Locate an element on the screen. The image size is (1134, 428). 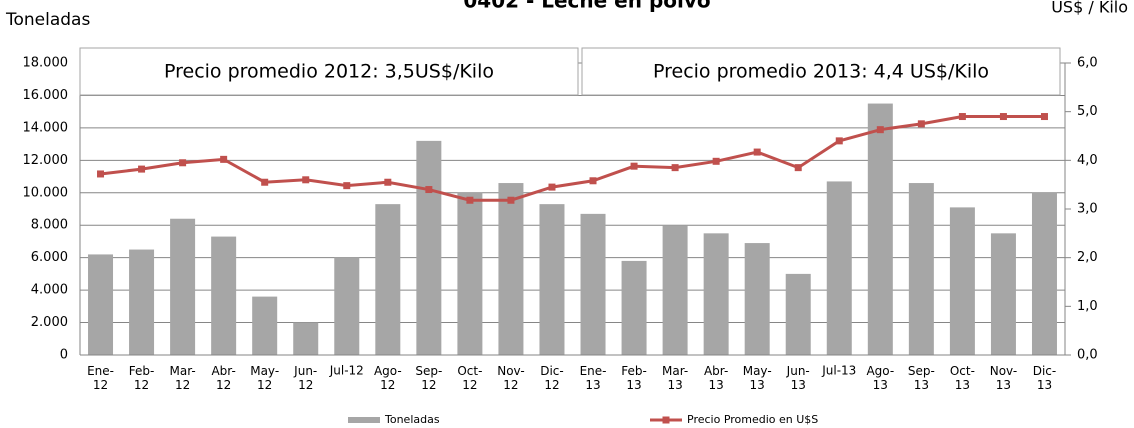
y-tick-label: 6.000 is located at coordinates (49, 257).